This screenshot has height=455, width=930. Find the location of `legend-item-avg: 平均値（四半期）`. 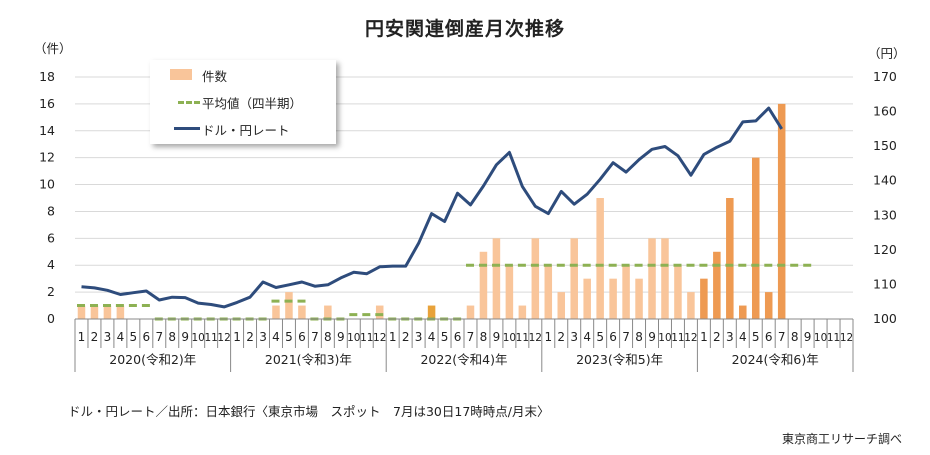

legend-item-avg: 平均値（四半期） is located at coordinates (226, 102).